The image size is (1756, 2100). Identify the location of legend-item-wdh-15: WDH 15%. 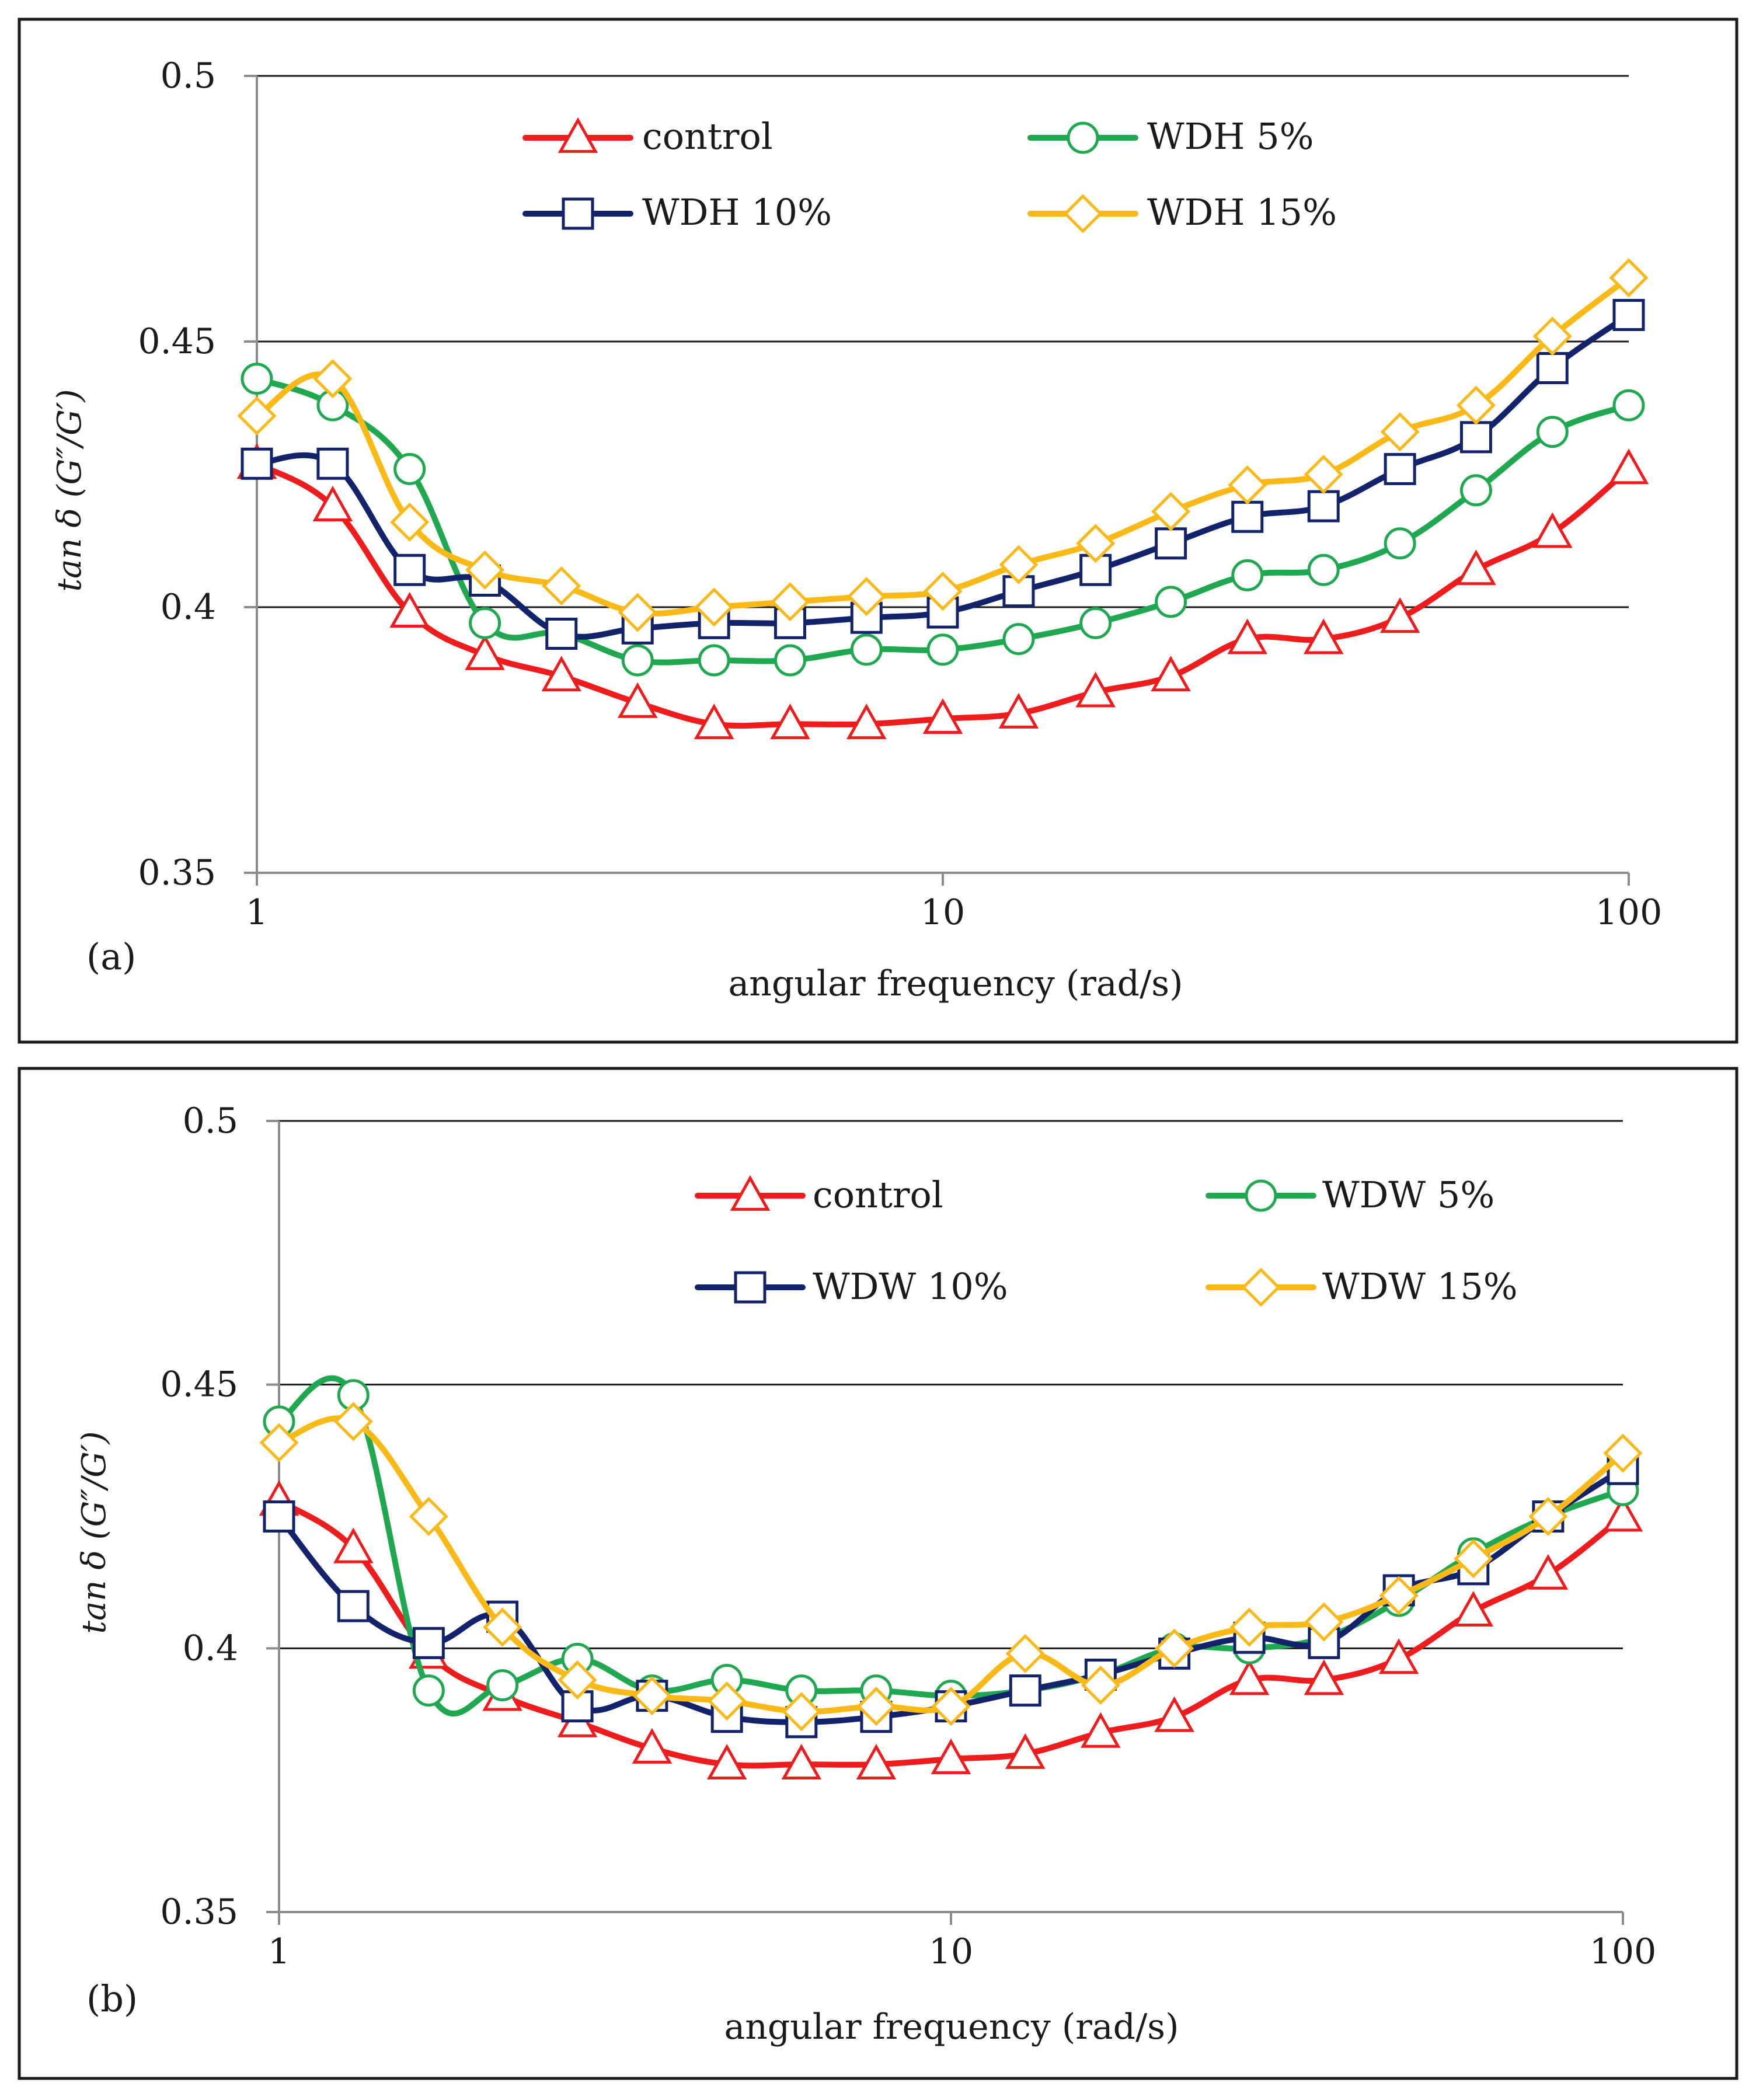
(1182, 212).